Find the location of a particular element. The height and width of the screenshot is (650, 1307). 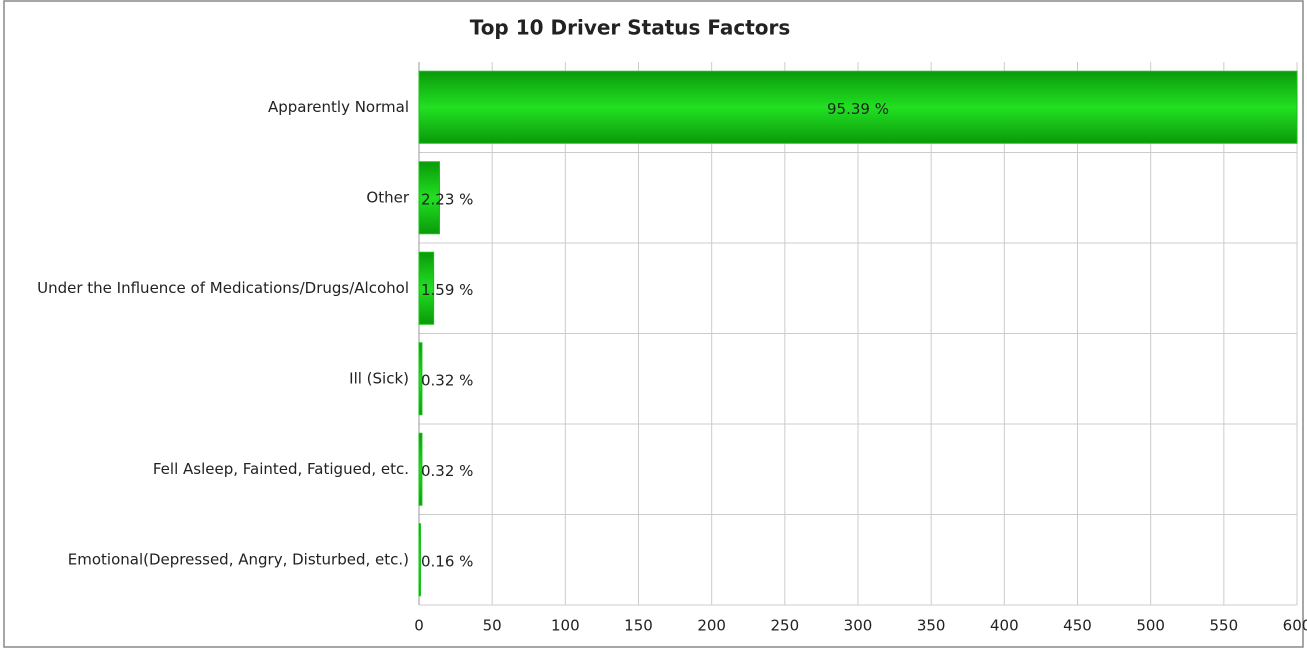

x-tick-label: 50 is located at coordinates (492, 626).